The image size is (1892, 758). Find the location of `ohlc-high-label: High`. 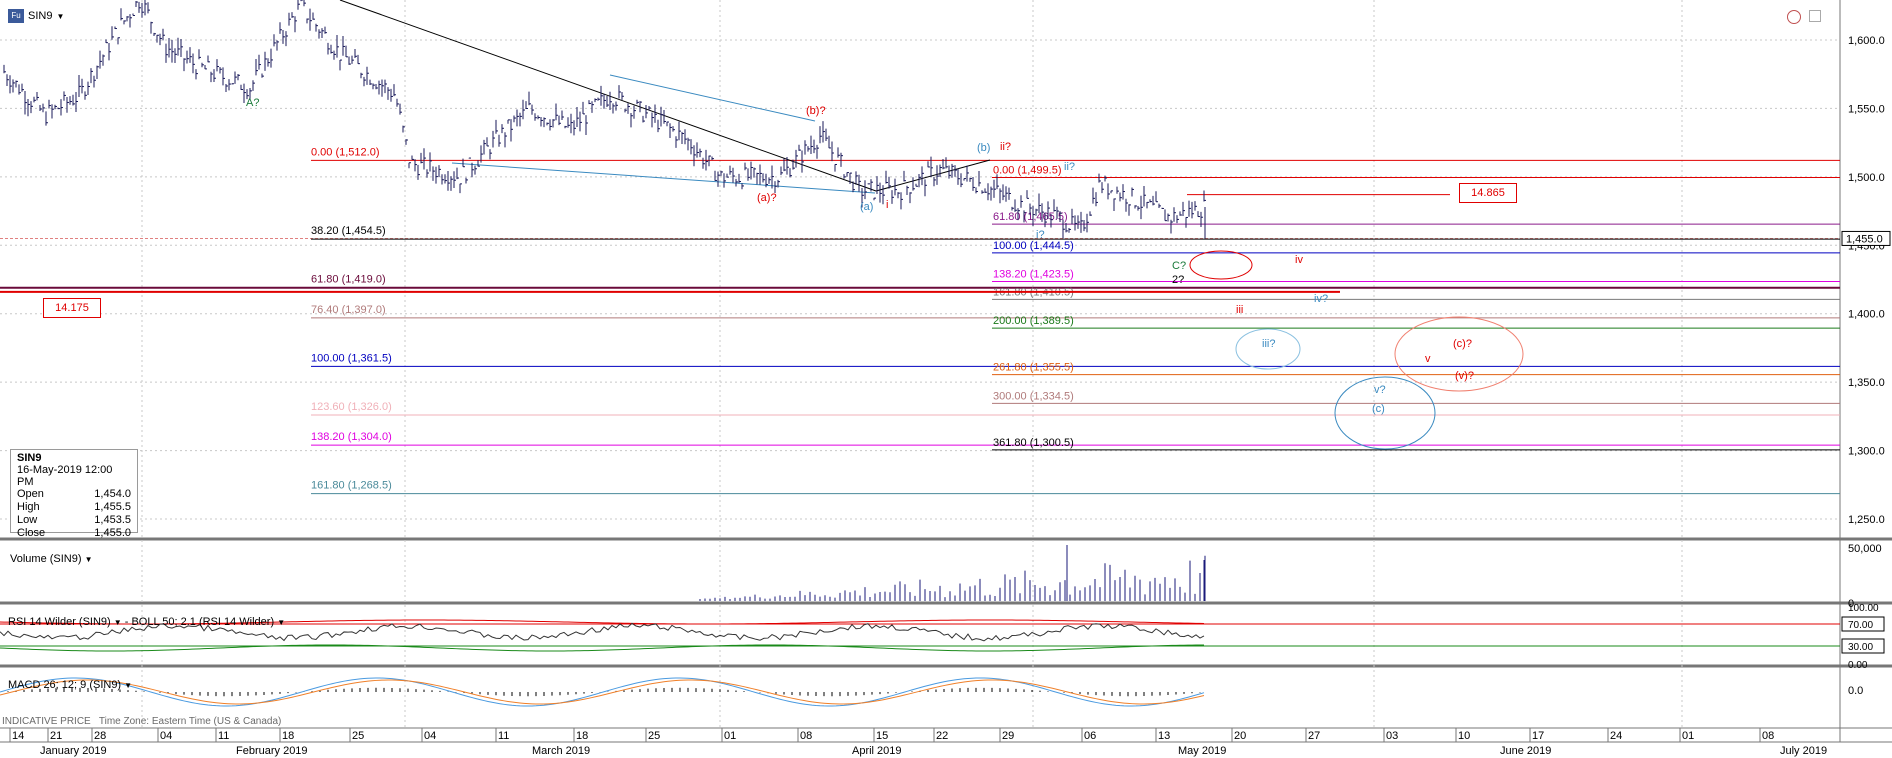

ohlc-high-label: High is located at coordinates (28, 507).